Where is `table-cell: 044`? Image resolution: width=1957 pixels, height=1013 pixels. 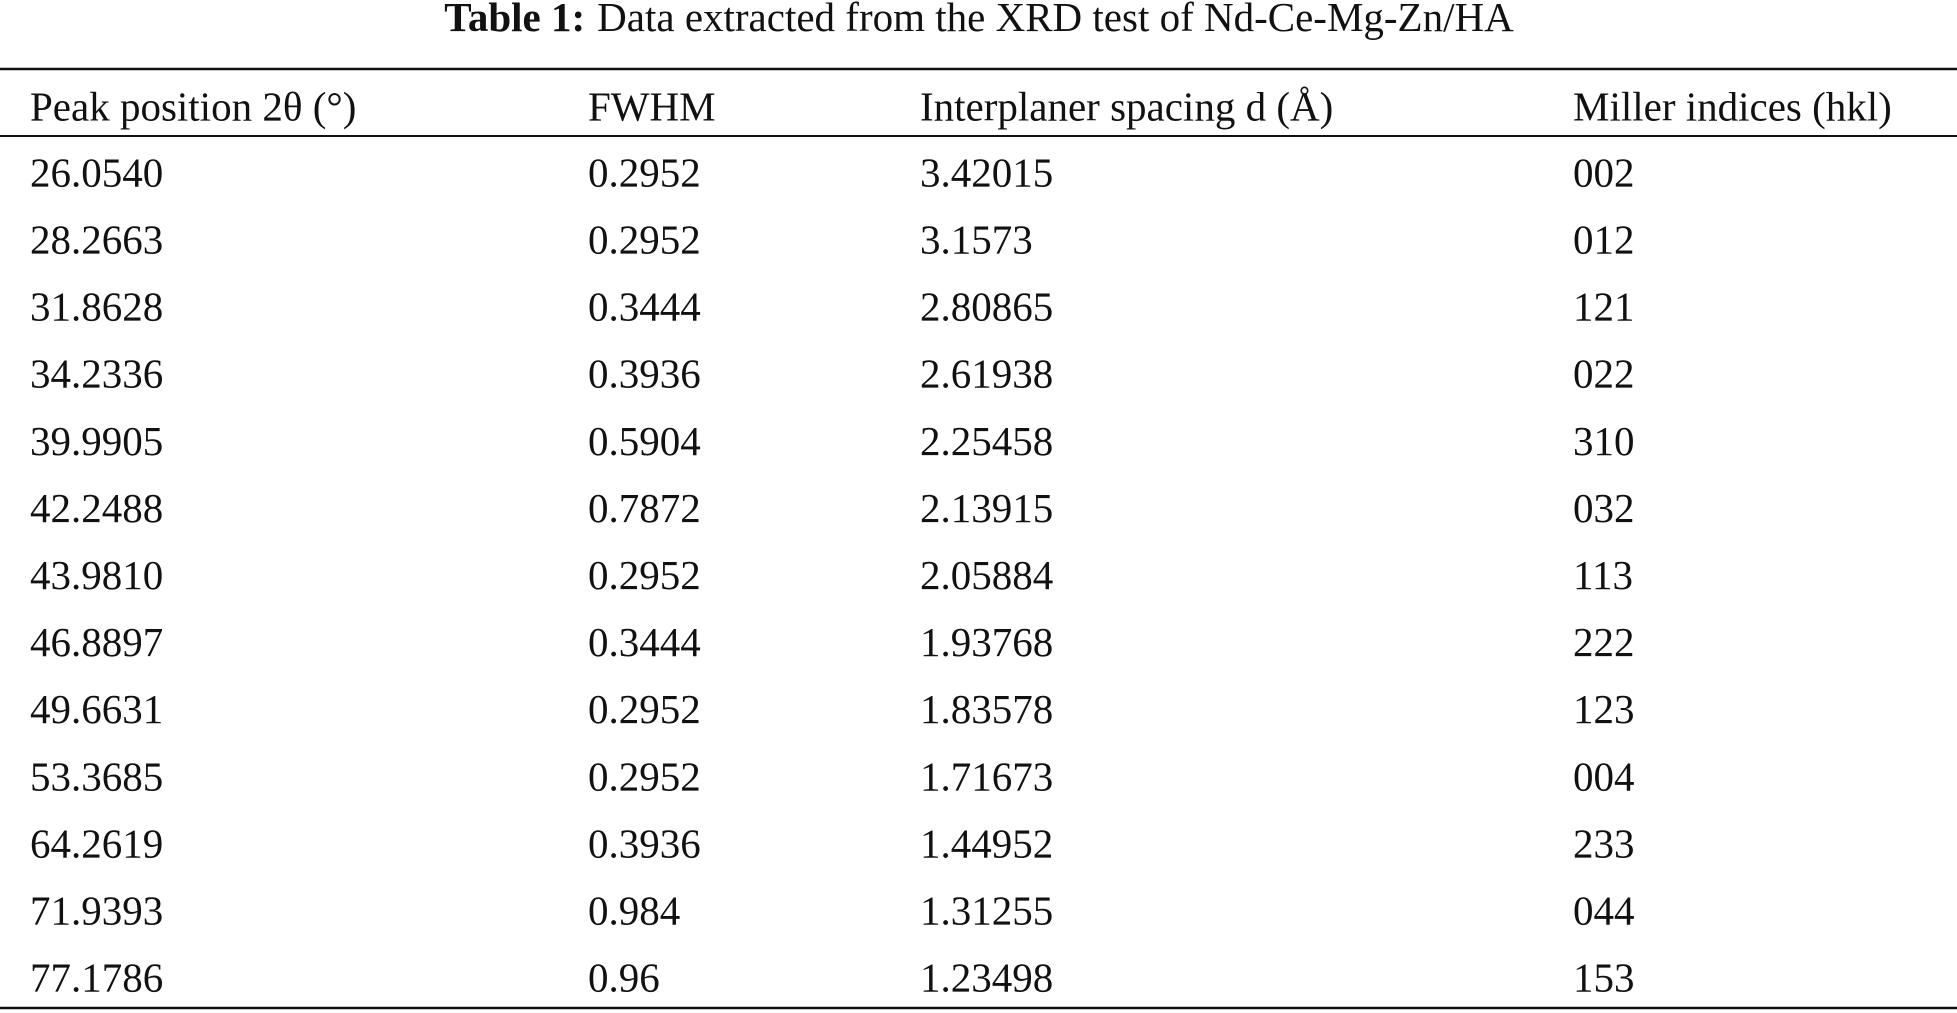
table-cell: 044 is located at coordinates (1604, 911).